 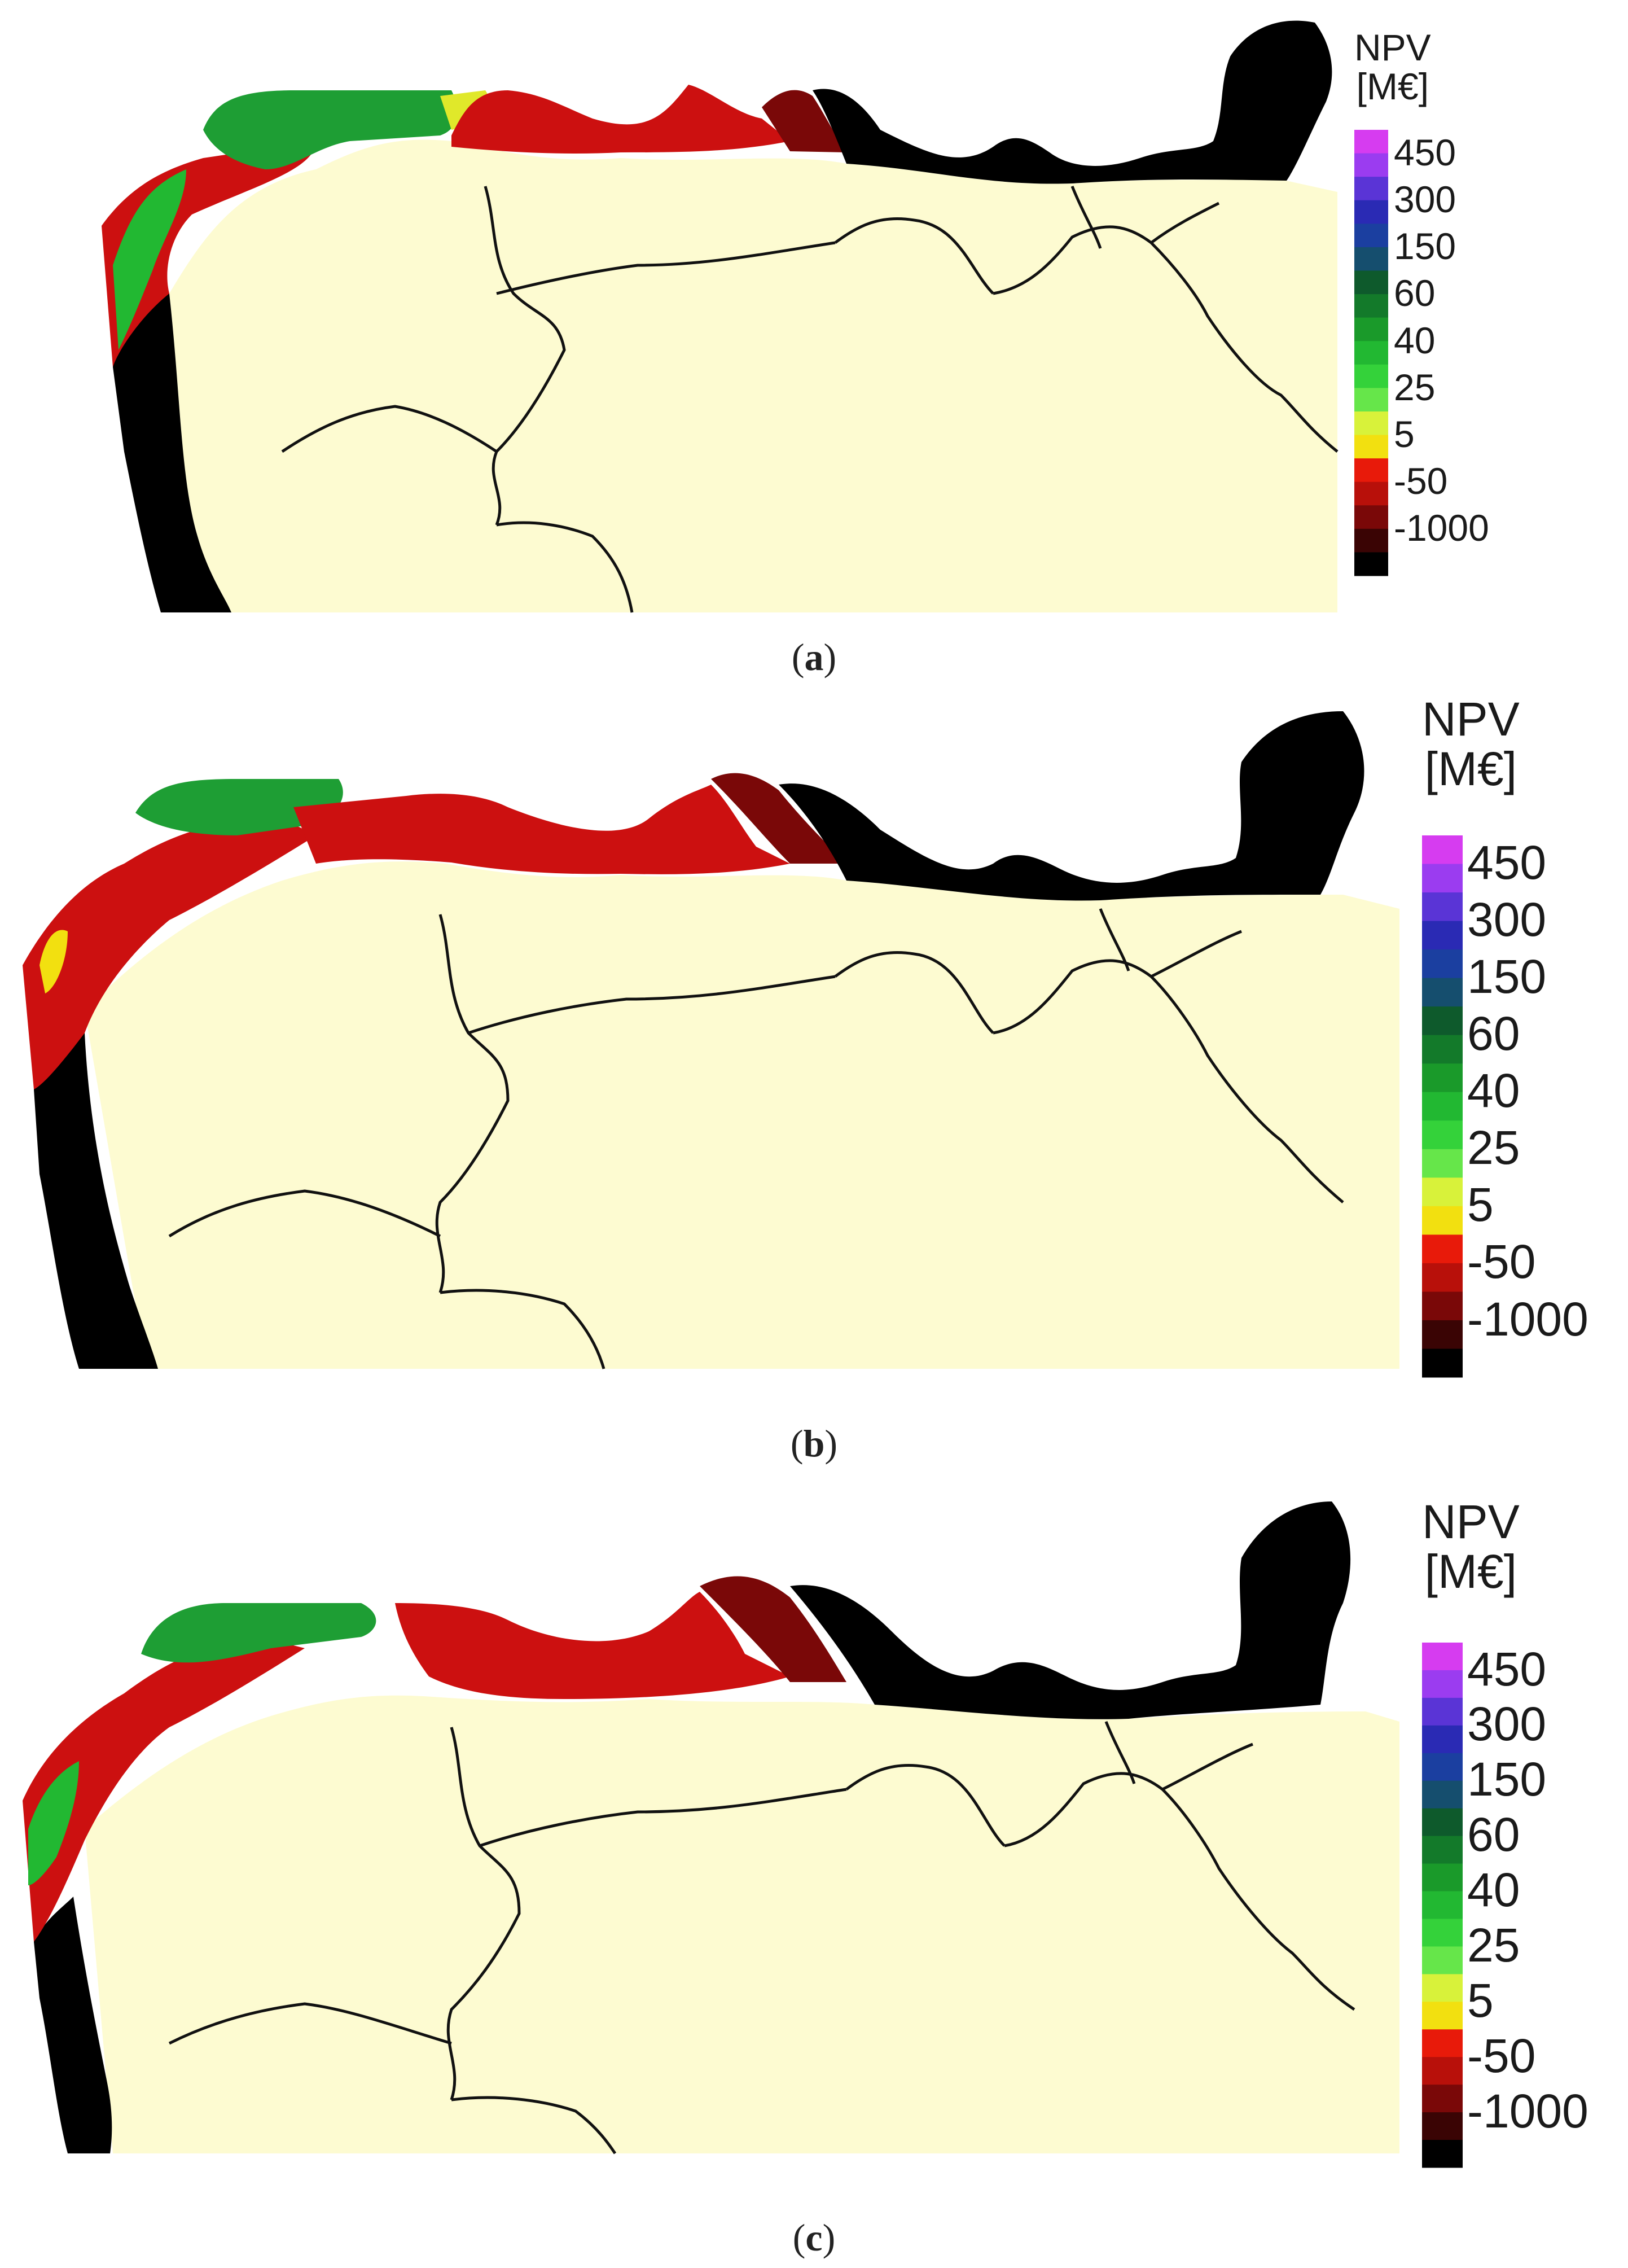 I want to click on caption-b: (b), so click(x=814, y=1444).